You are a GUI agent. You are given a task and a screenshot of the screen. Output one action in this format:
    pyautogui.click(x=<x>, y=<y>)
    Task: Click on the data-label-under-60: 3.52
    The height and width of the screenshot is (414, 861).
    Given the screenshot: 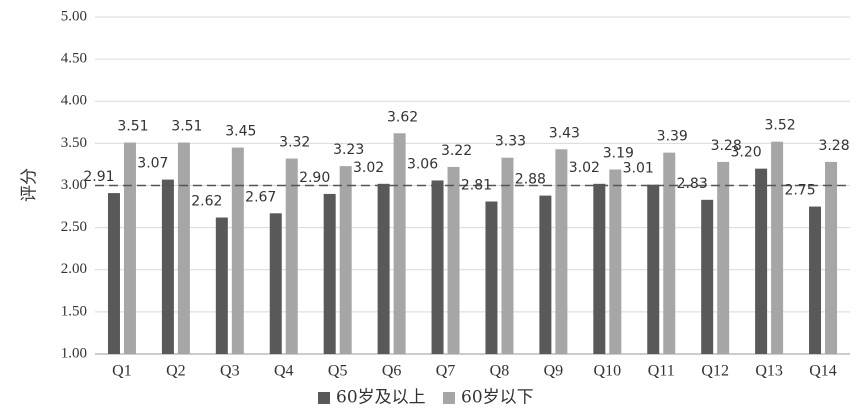 What is the action you would take?
    pyautogui.click(x=780, y=126)
    